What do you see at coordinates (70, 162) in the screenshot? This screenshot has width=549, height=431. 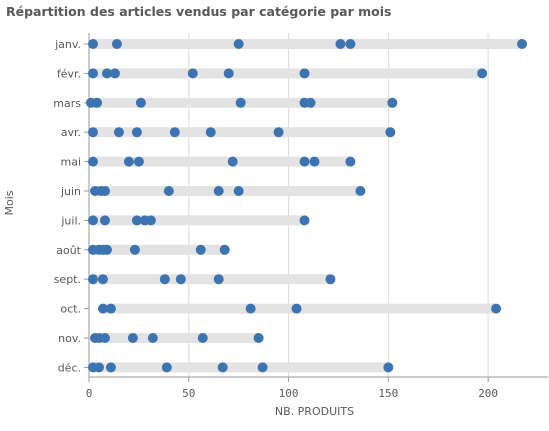 I see `y-tick-label: mai` at bounding box center [70, 162].